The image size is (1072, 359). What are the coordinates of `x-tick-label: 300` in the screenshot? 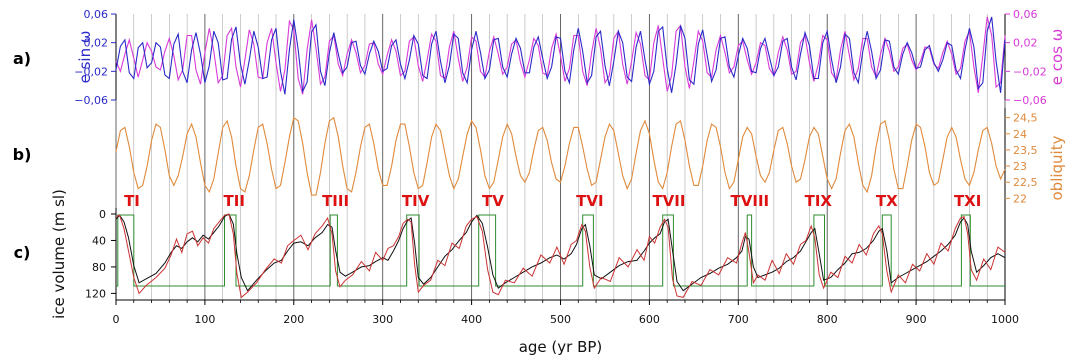 It's located at (382, 319).